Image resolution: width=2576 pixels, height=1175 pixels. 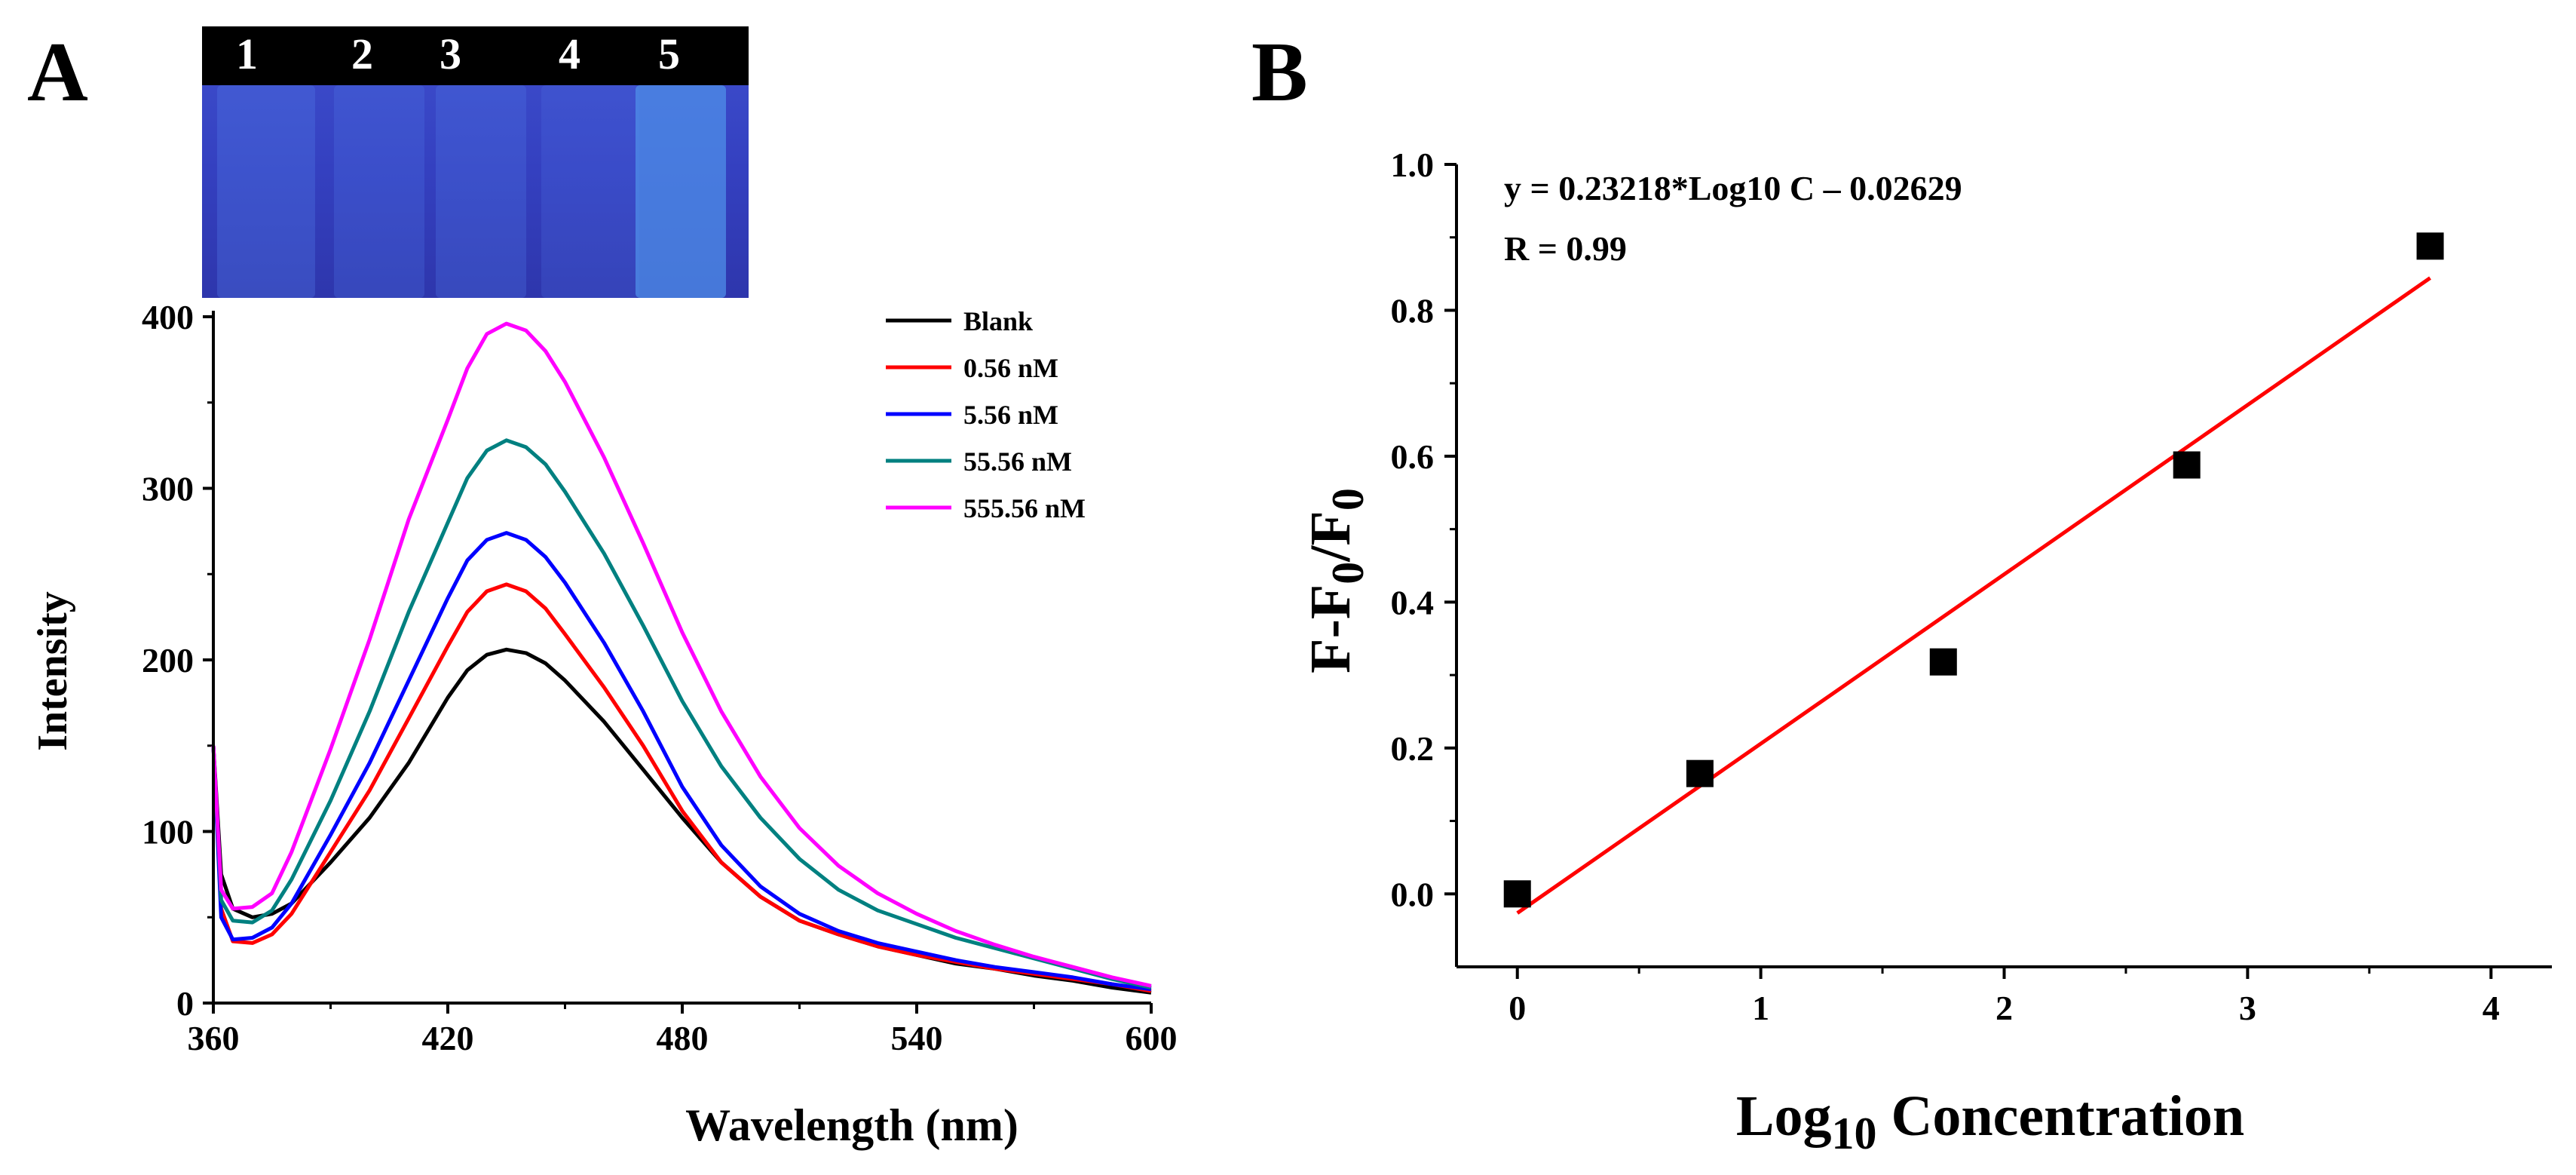 What do you see at coordinates (1565, 248) in the screenshot?
I see `fit-r-value: R = 0.99` at bounding box center [1565, 248].